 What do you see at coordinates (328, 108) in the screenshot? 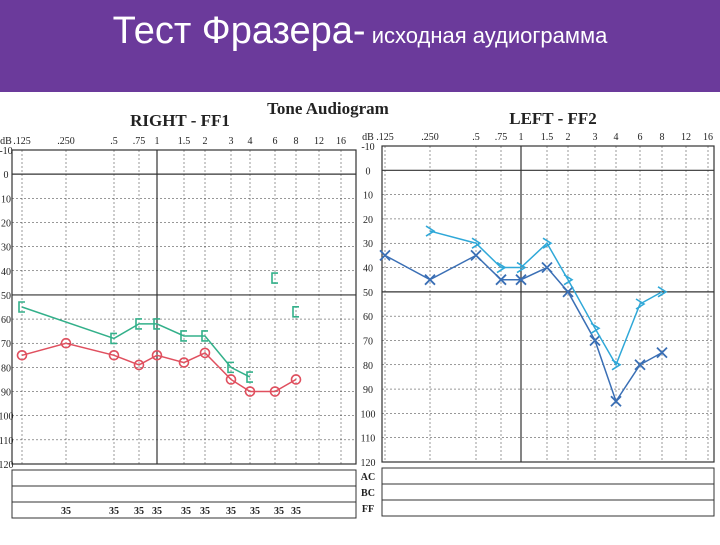
I see `chart-title: Tone Audiogram` at bounding box center [328, 108].